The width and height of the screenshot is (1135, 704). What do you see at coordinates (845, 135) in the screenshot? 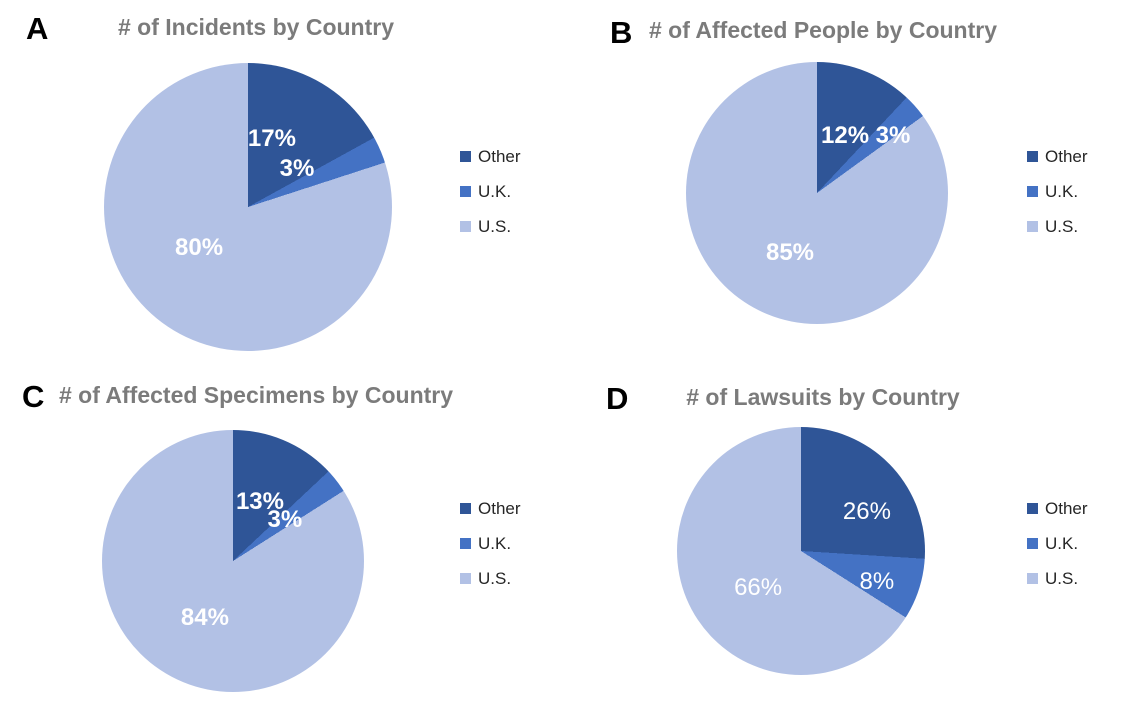
I see `slice-label: 12%` at bounding box center [845, 135].